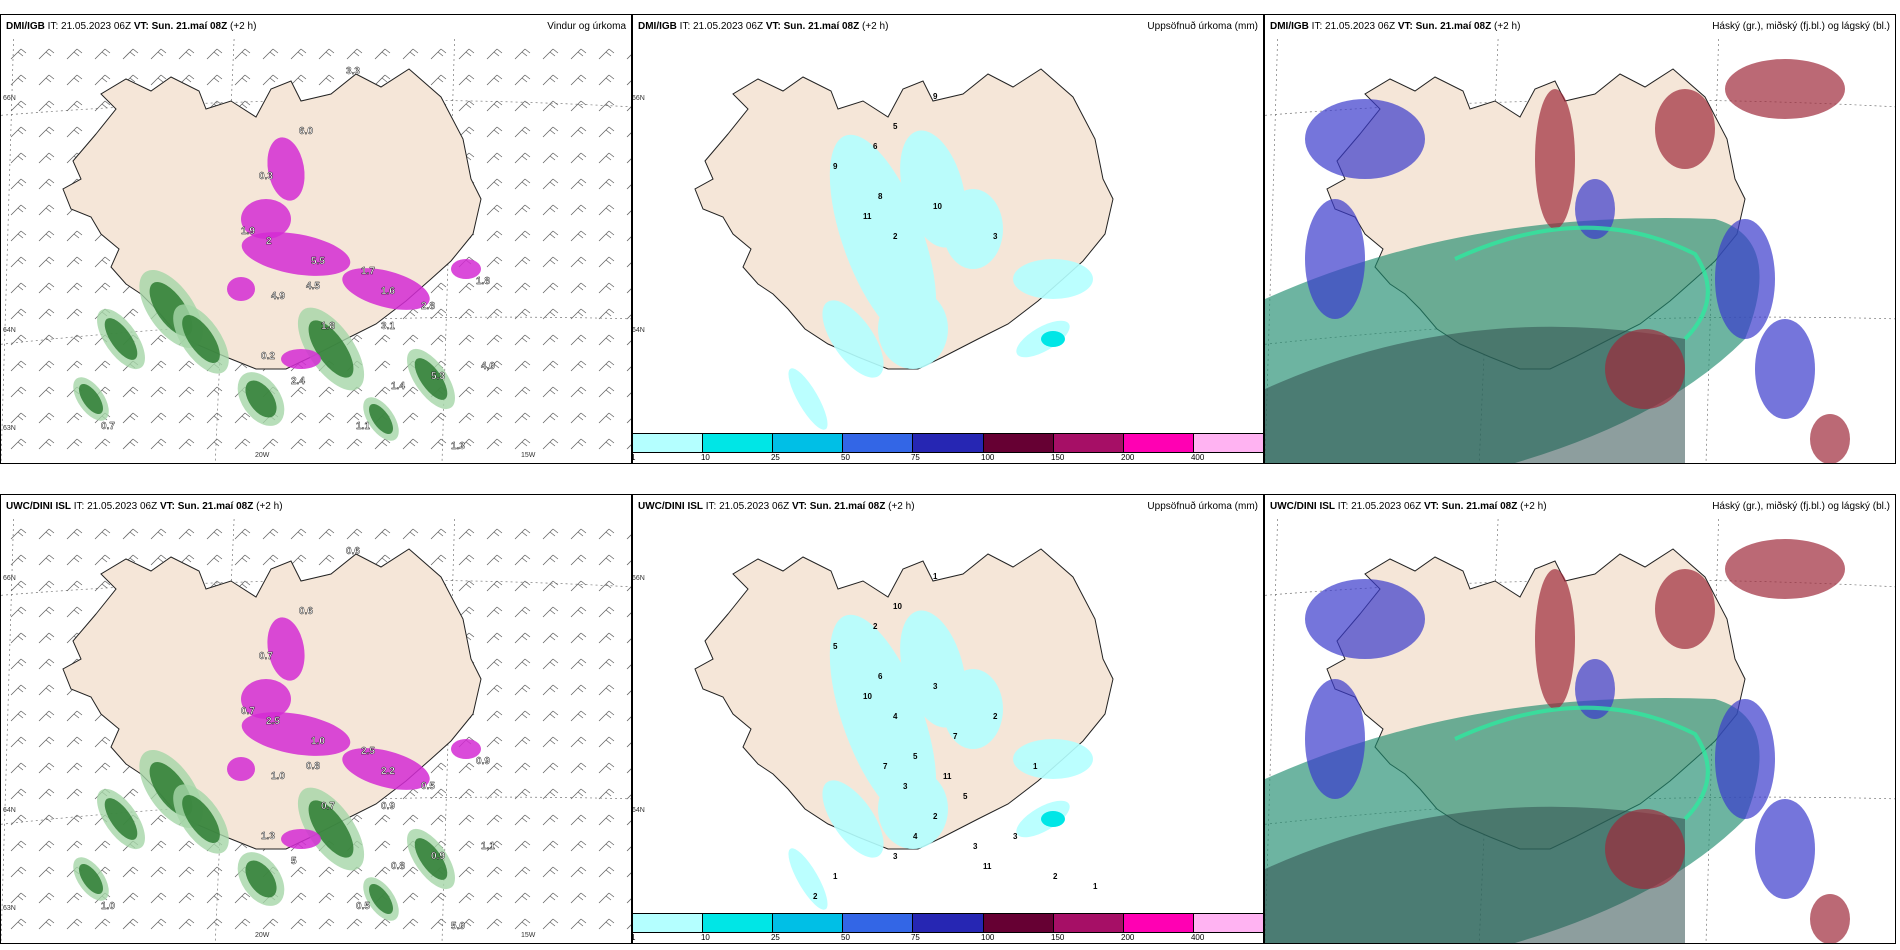 The image size is (1900, 950). I want to click on panel-title: Uppsöfnuð úrkoma (mm), so click(1202, 26).